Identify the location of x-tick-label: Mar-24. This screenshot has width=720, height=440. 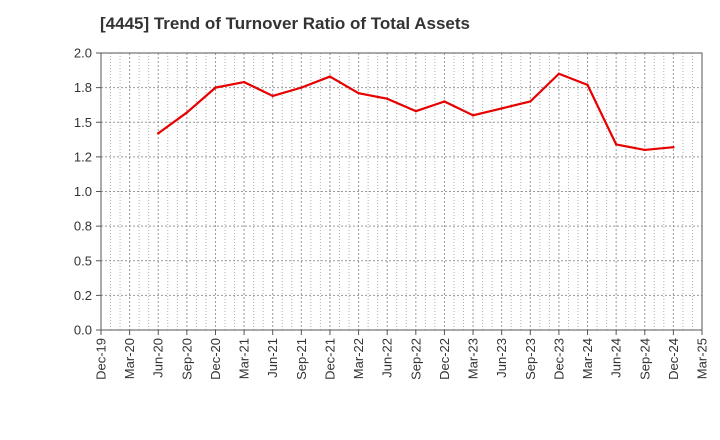
(587, 358).